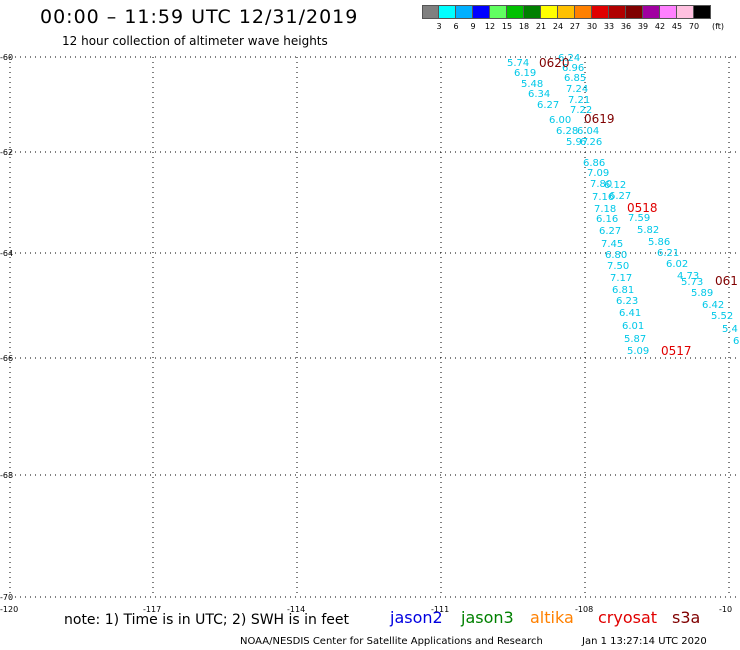 This screenshot has width=740, height=650. What do you see at coordinates (615, 185) in the screenshot?
I see `wave-height-value: 6.12` at bounding box center [615, 185].